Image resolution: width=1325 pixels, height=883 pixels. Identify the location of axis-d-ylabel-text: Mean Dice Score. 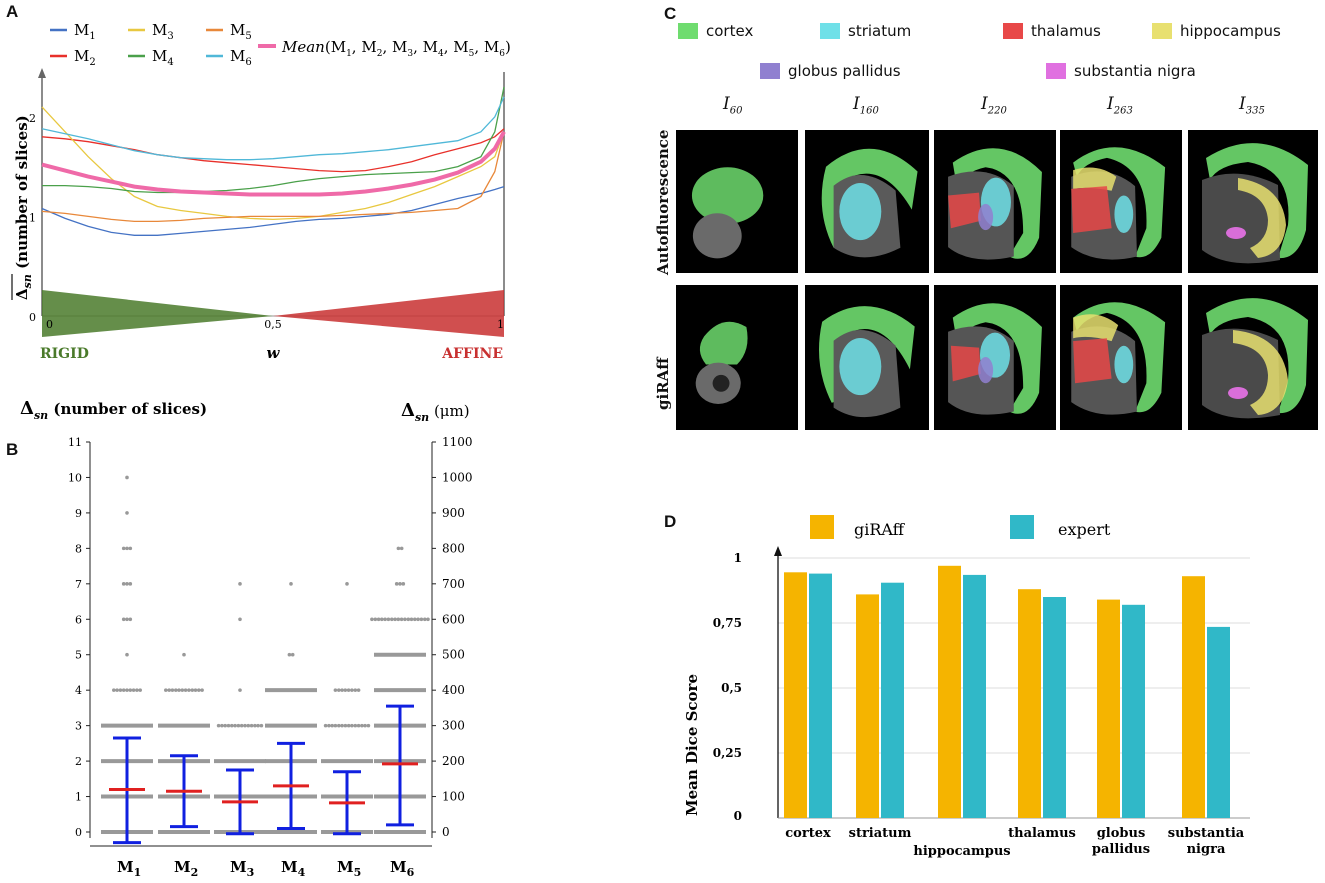
(692, 745).